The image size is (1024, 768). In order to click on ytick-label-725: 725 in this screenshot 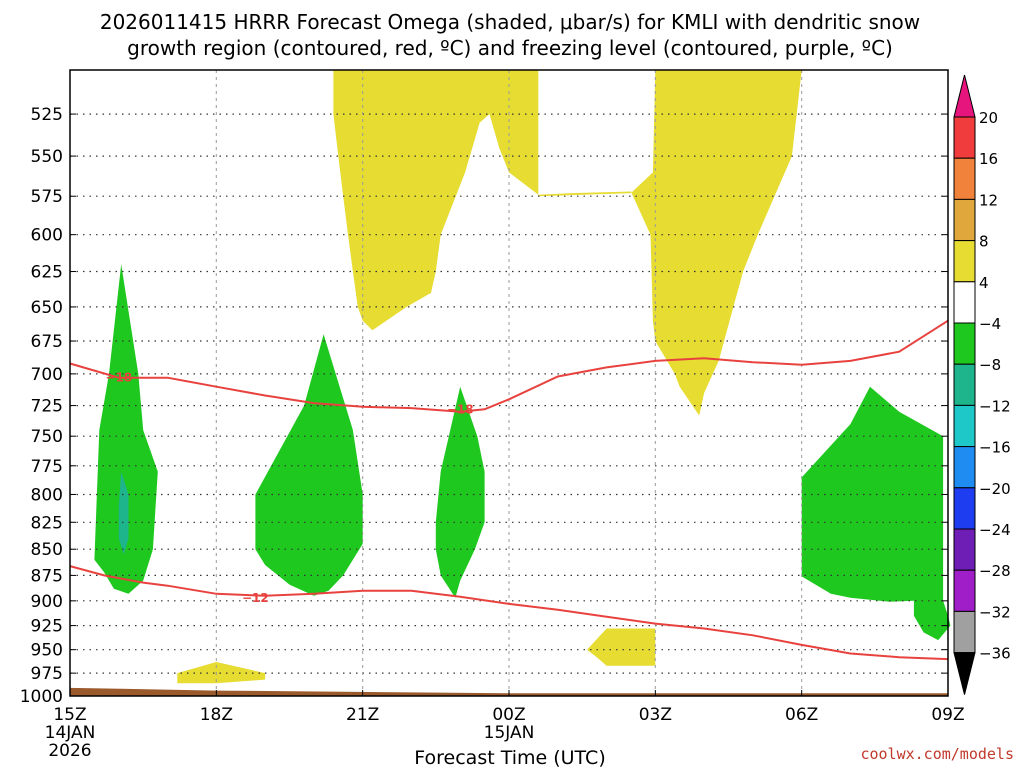, I will do `click(47, 407)`.